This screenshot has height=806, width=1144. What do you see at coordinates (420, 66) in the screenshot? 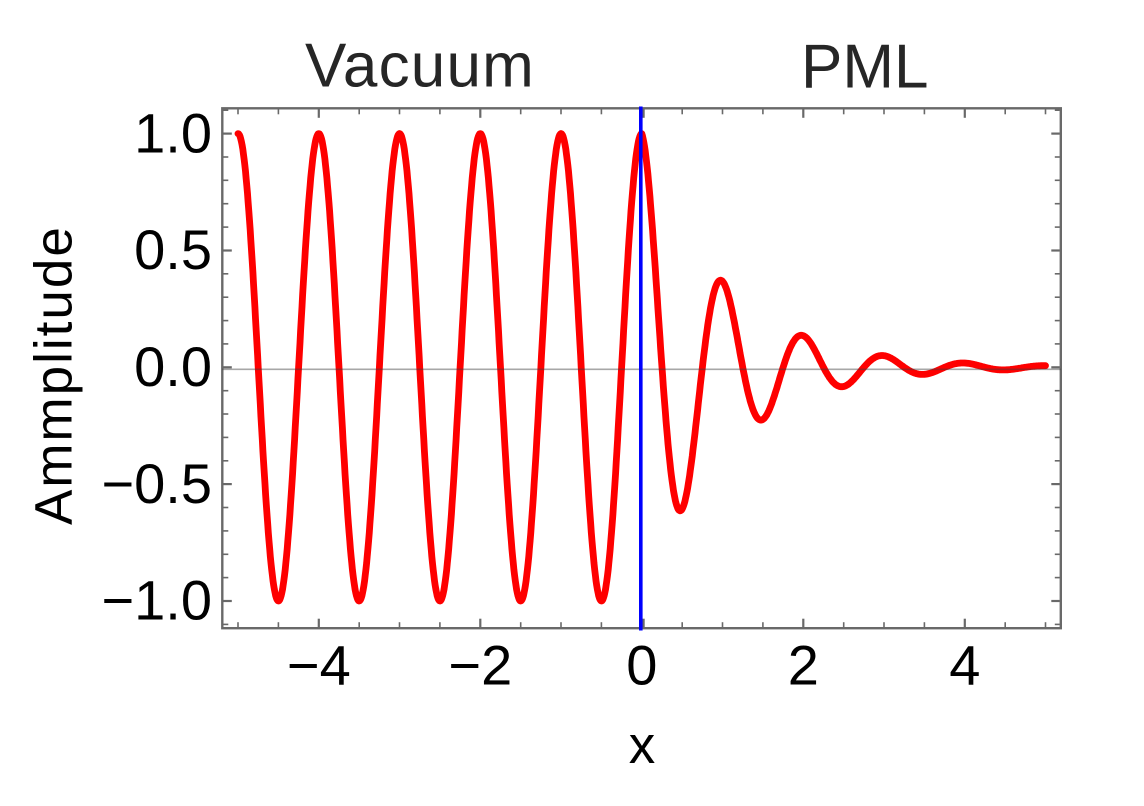
I see `svg-text: Vacuum` at bounding box center [420, 66].